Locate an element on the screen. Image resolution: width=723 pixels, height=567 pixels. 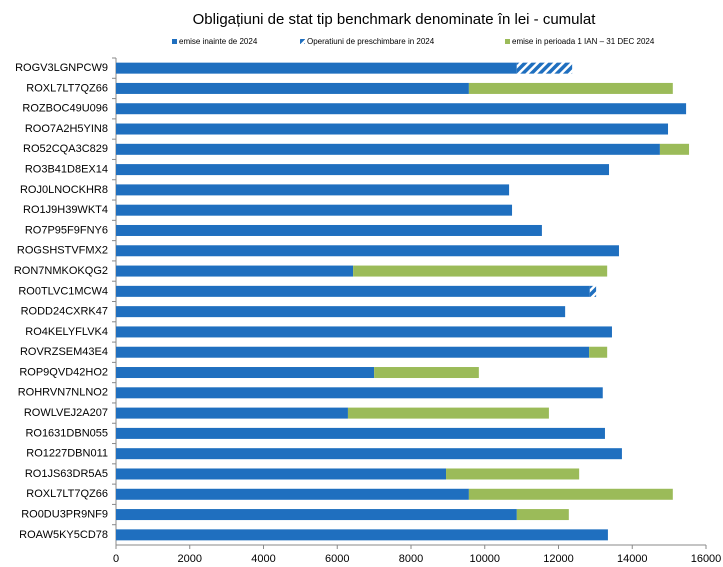
y-tick-label: RO4KELYFLVK4 is located at coordinates (66, 332).